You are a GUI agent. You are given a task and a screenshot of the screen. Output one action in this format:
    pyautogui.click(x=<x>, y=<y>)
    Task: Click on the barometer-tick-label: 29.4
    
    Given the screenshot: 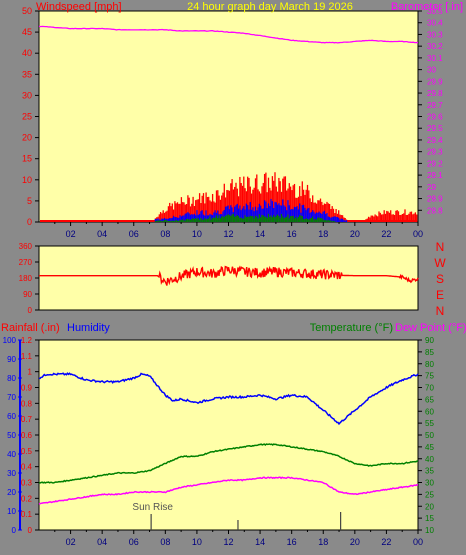 What is the action you would take?
    pyautogui.click(x=435, y=140)
    